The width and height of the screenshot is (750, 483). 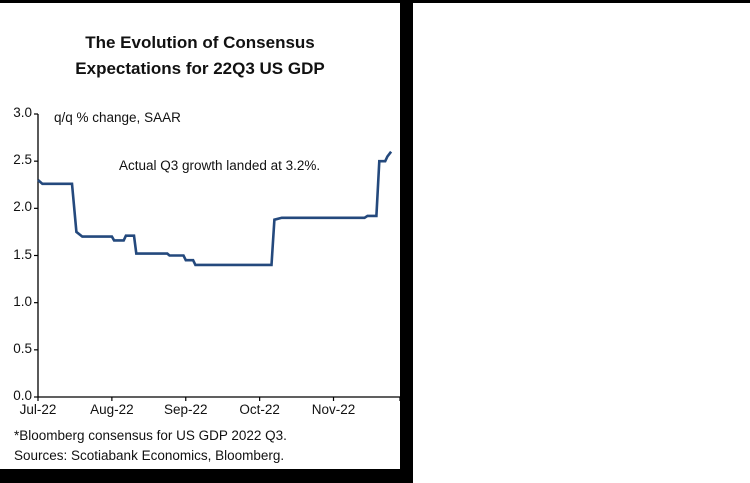 What do you see at coordinates (215, 208) in the screenshot?
I see `consensus-line-series` at bounding box center [215, 208].